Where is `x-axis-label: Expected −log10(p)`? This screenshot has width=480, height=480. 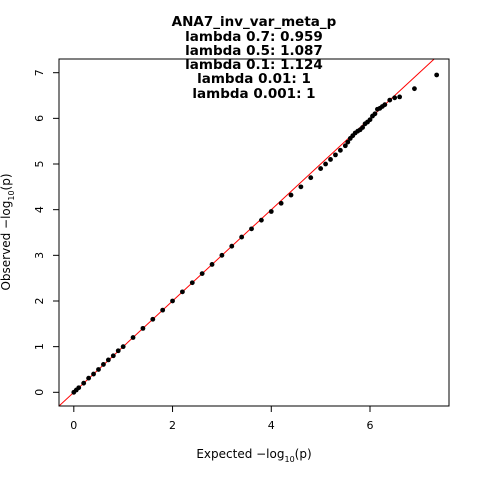 x-axis-label: Expected −log10(p) is located at coordinates (253, 455).